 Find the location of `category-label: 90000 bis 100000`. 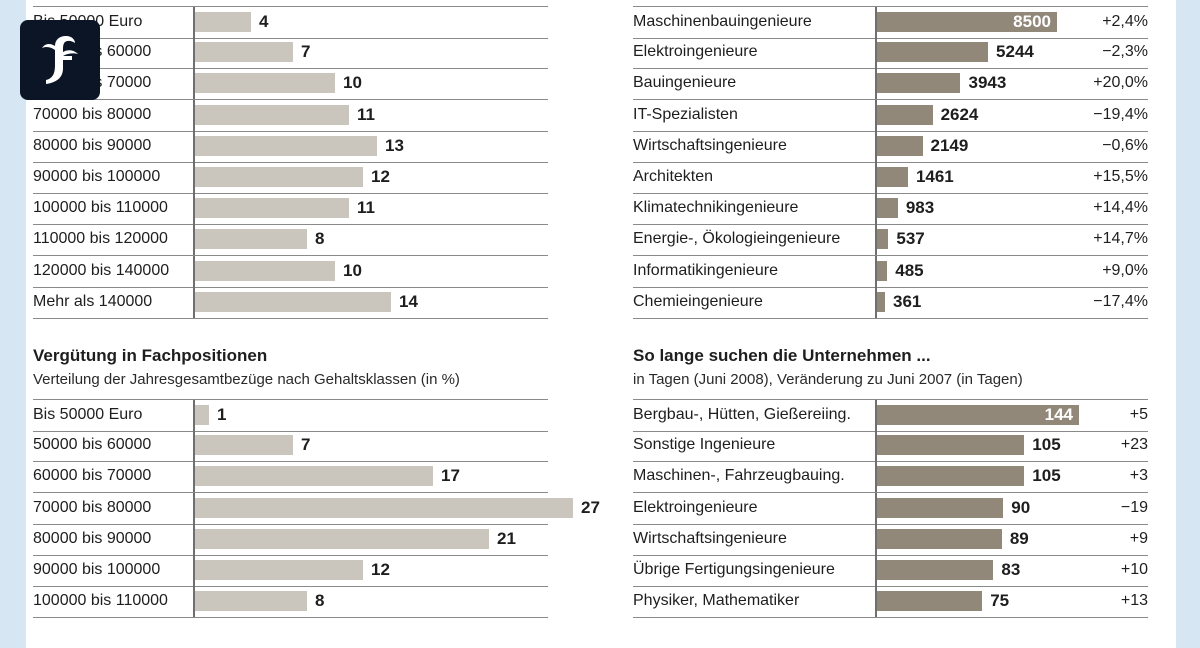

category-label: 90000 bis 100000 is located at coordinates (97, 569).